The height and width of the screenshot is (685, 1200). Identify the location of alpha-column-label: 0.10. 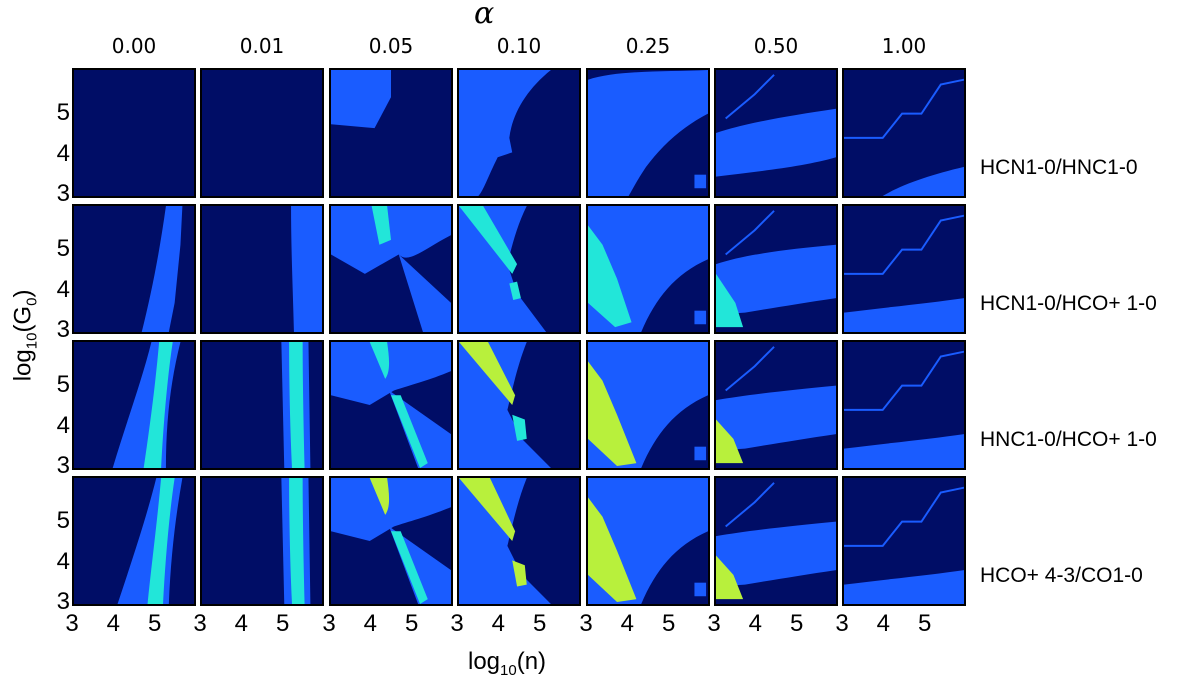
(519, 46).